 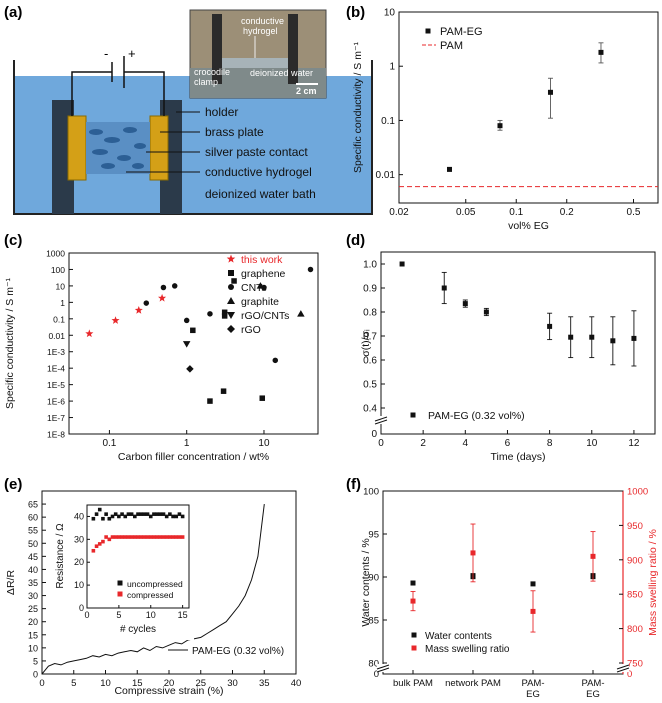 I want to click on inset-y-tick-label: 10, so click(x=79, y=585).